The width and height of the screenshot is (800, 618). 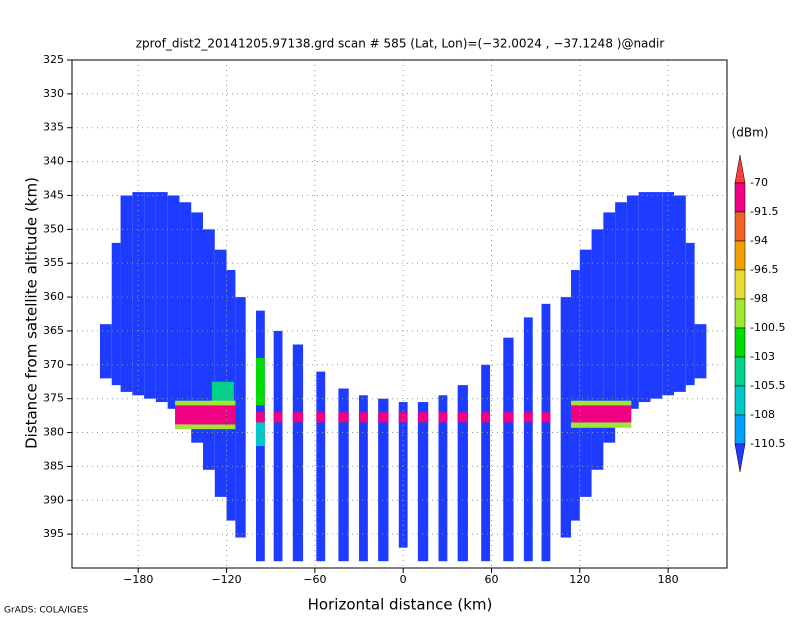 What do you see at coordinates (53, 499) in the screenshot?
I see `y-tick-label: 390` at bounding box center [53, 499].